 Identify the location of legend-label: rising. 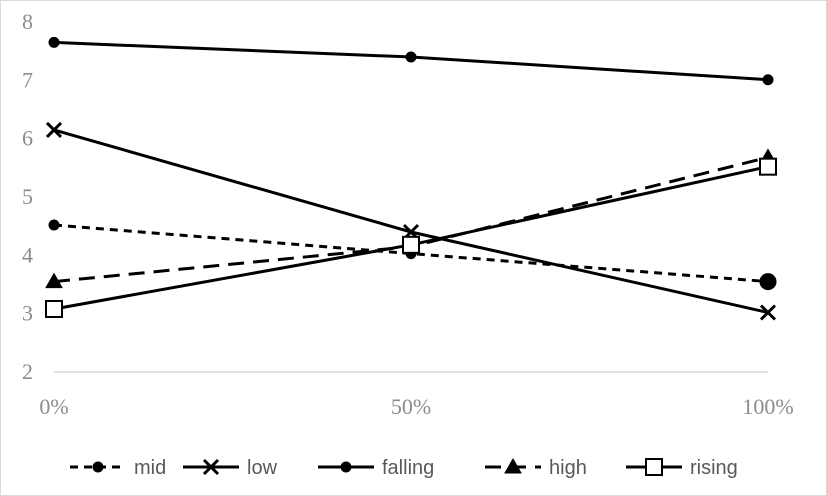
(714, 468).